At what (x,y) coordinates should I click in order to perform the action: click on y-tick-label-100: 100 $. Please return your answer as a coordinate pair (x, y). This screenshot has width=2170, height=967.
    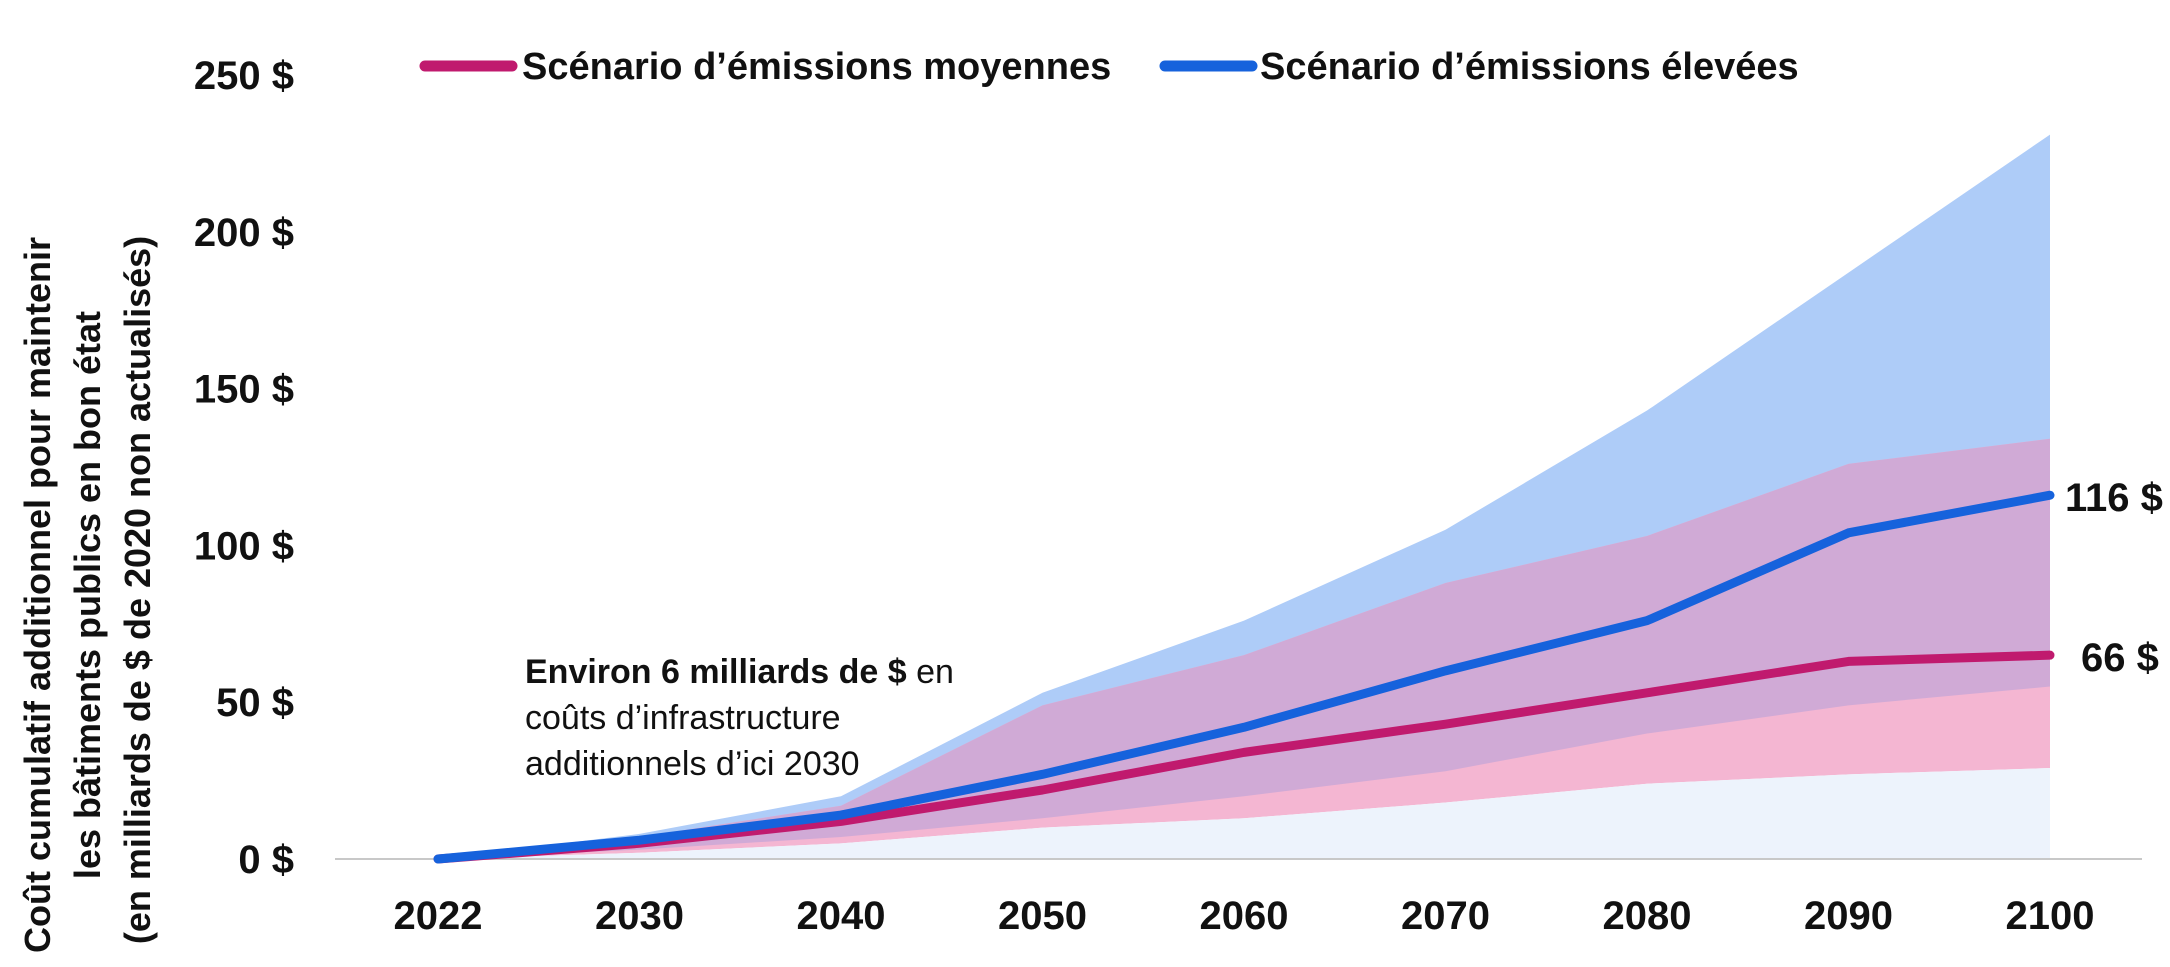
    Looking at the image, I should click on (244, 546).